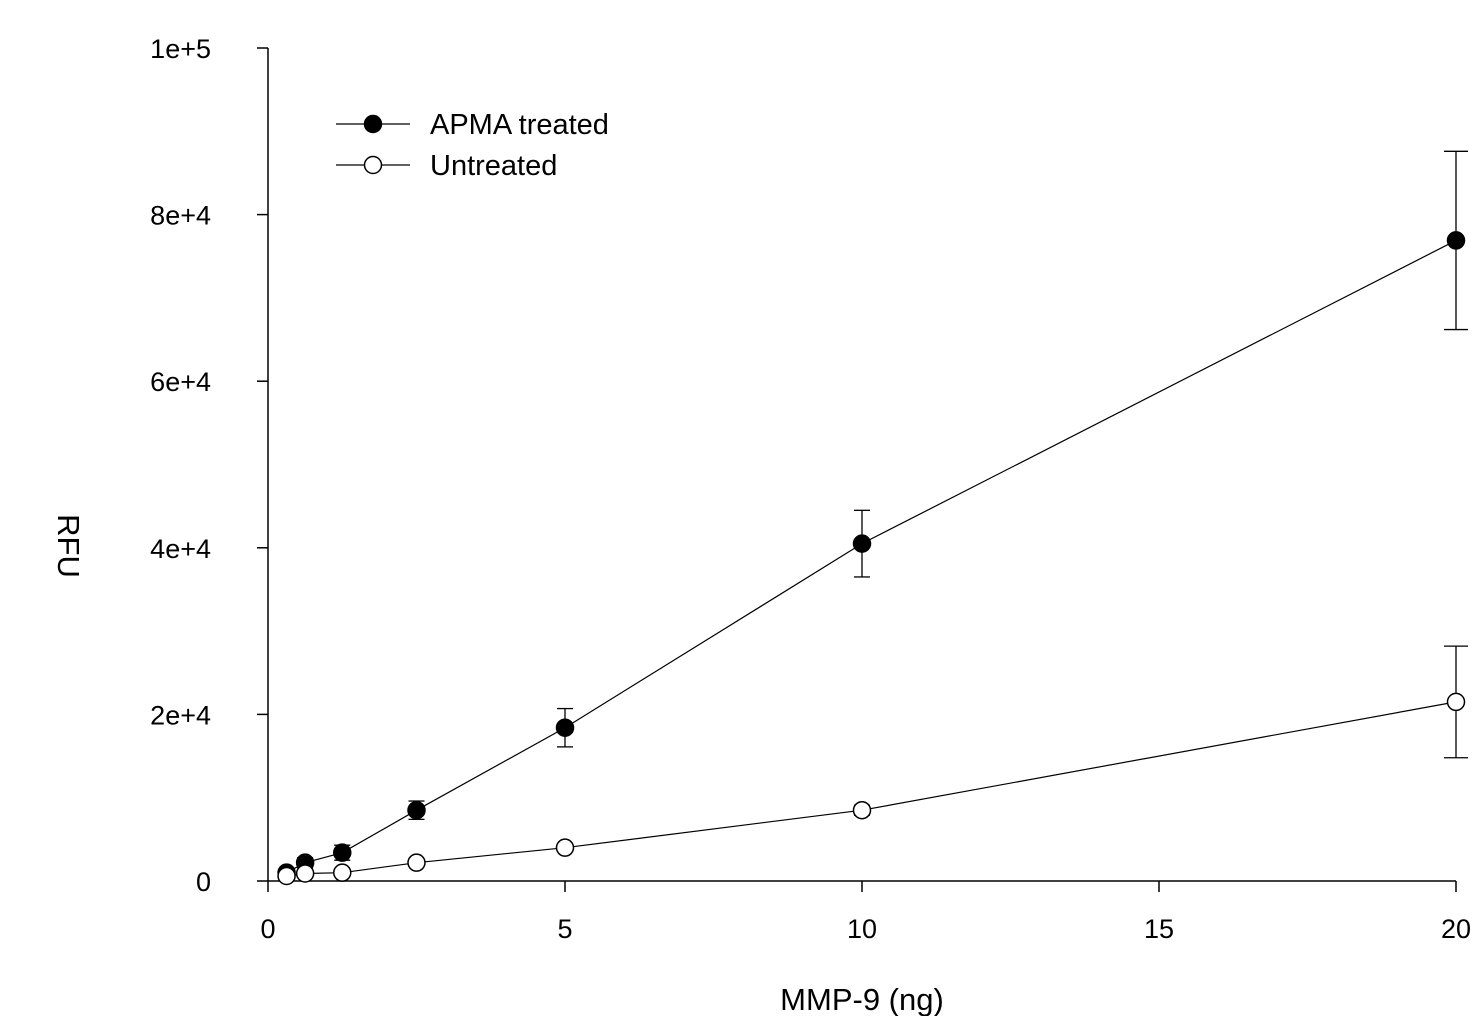 This screenshot has width=1482, height=1016. What do you see at coordinates (862, 929) in the screenshot?
I see `x-tick-label: 10` at bounding box center [862, 929].